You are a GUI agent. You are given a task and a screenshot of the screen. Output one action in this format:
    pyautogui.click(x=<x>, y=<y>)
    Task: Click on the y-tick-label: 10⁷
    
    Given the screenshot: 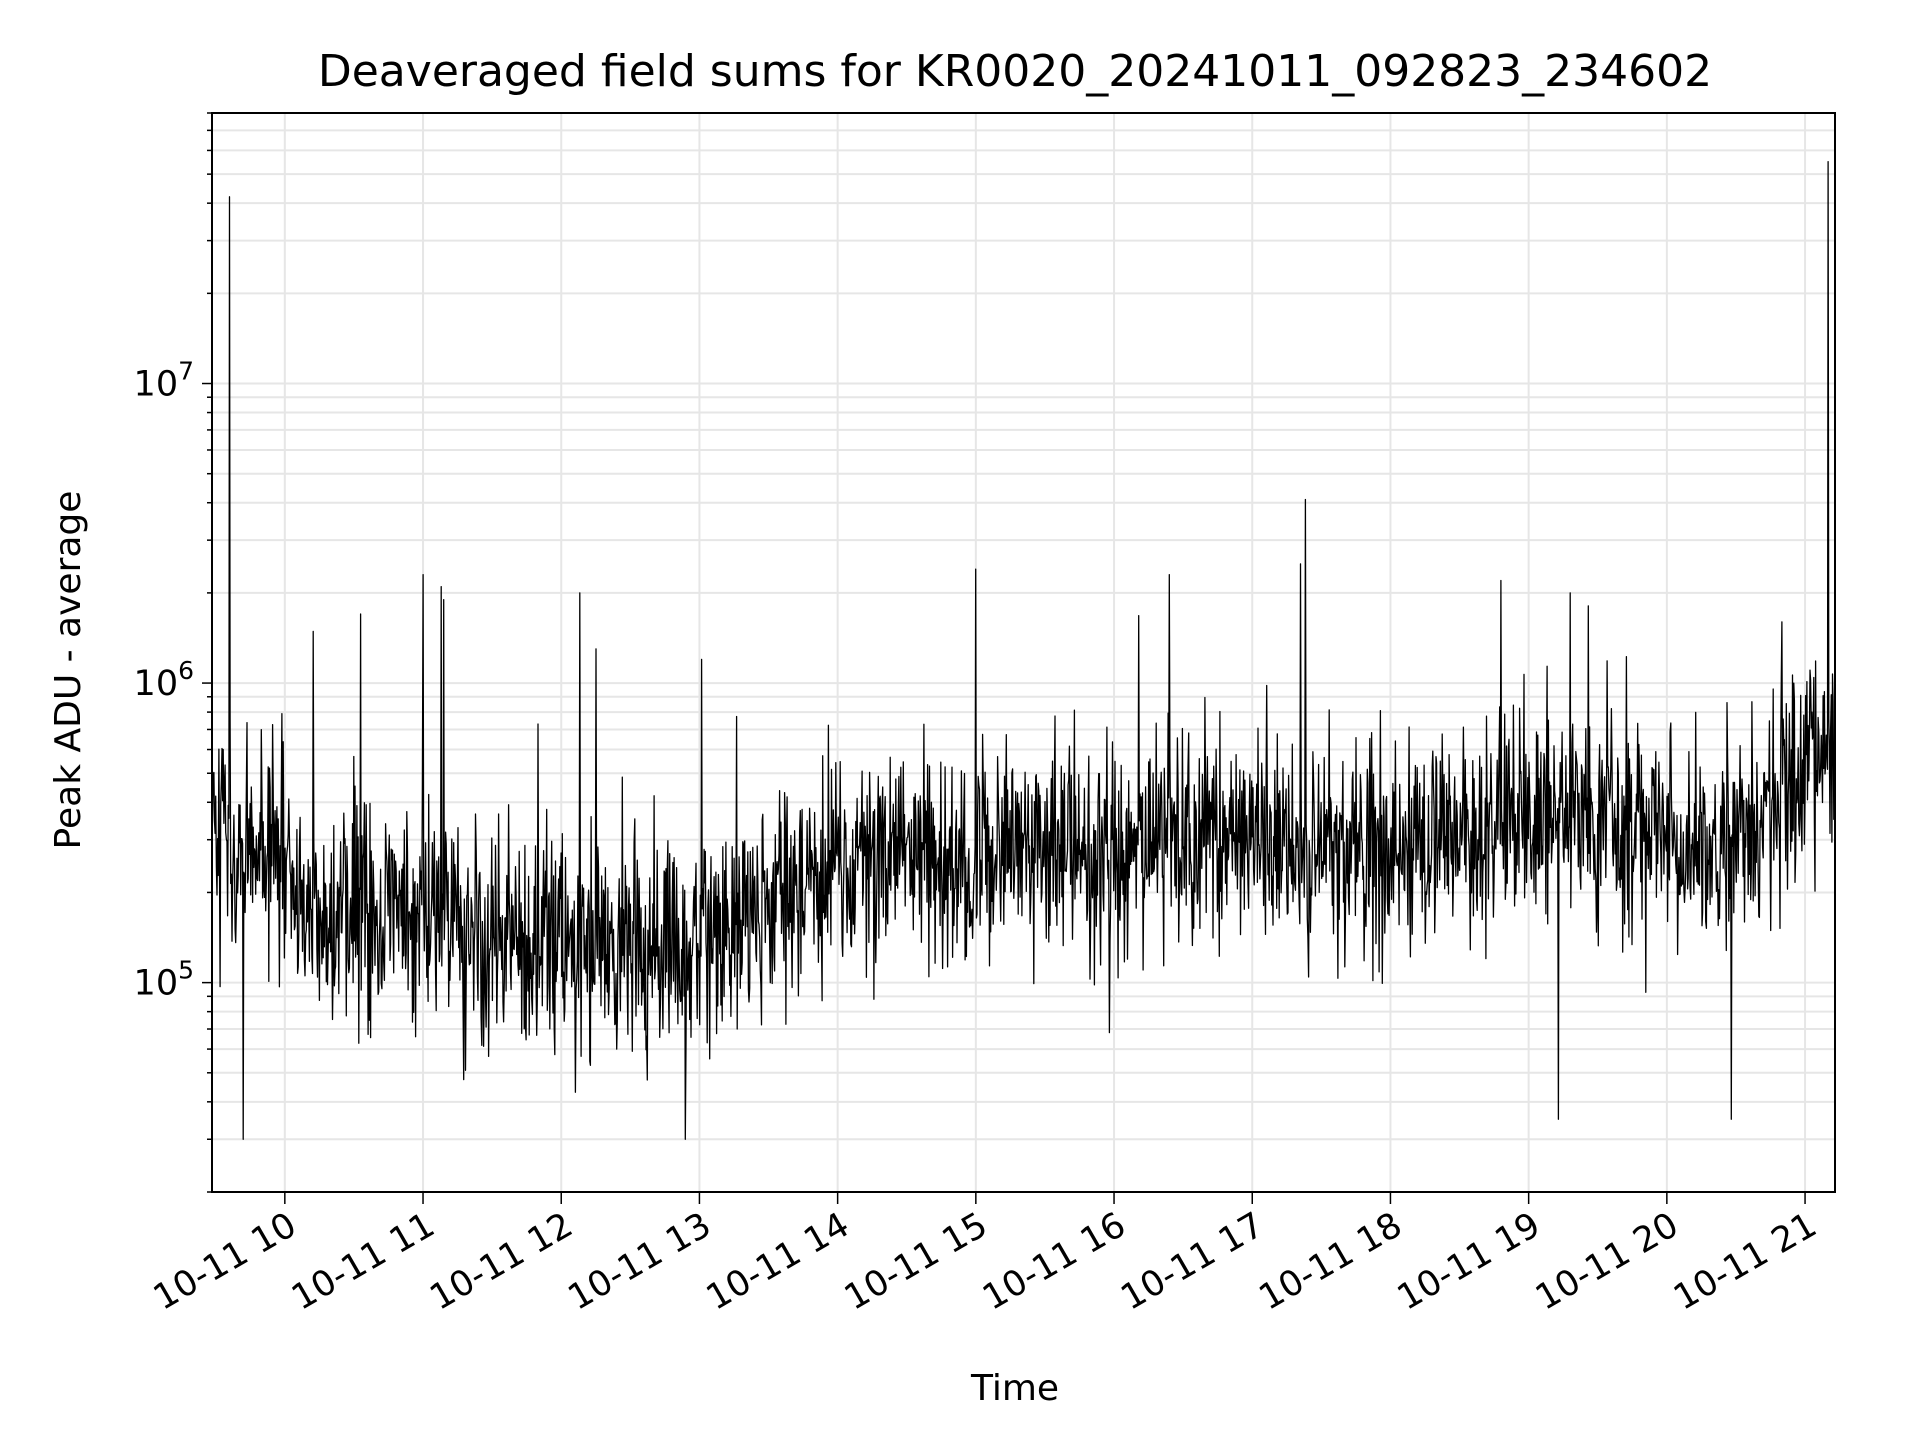 What is the action you would take?
    pyautogui.click(x=164, y=381)
    